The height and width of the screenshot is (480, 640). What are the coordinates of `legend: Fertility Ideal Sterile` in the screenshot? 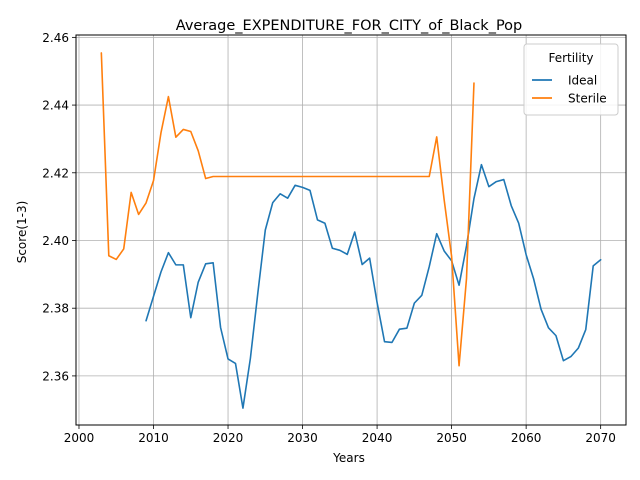 It's located at (571, 79).